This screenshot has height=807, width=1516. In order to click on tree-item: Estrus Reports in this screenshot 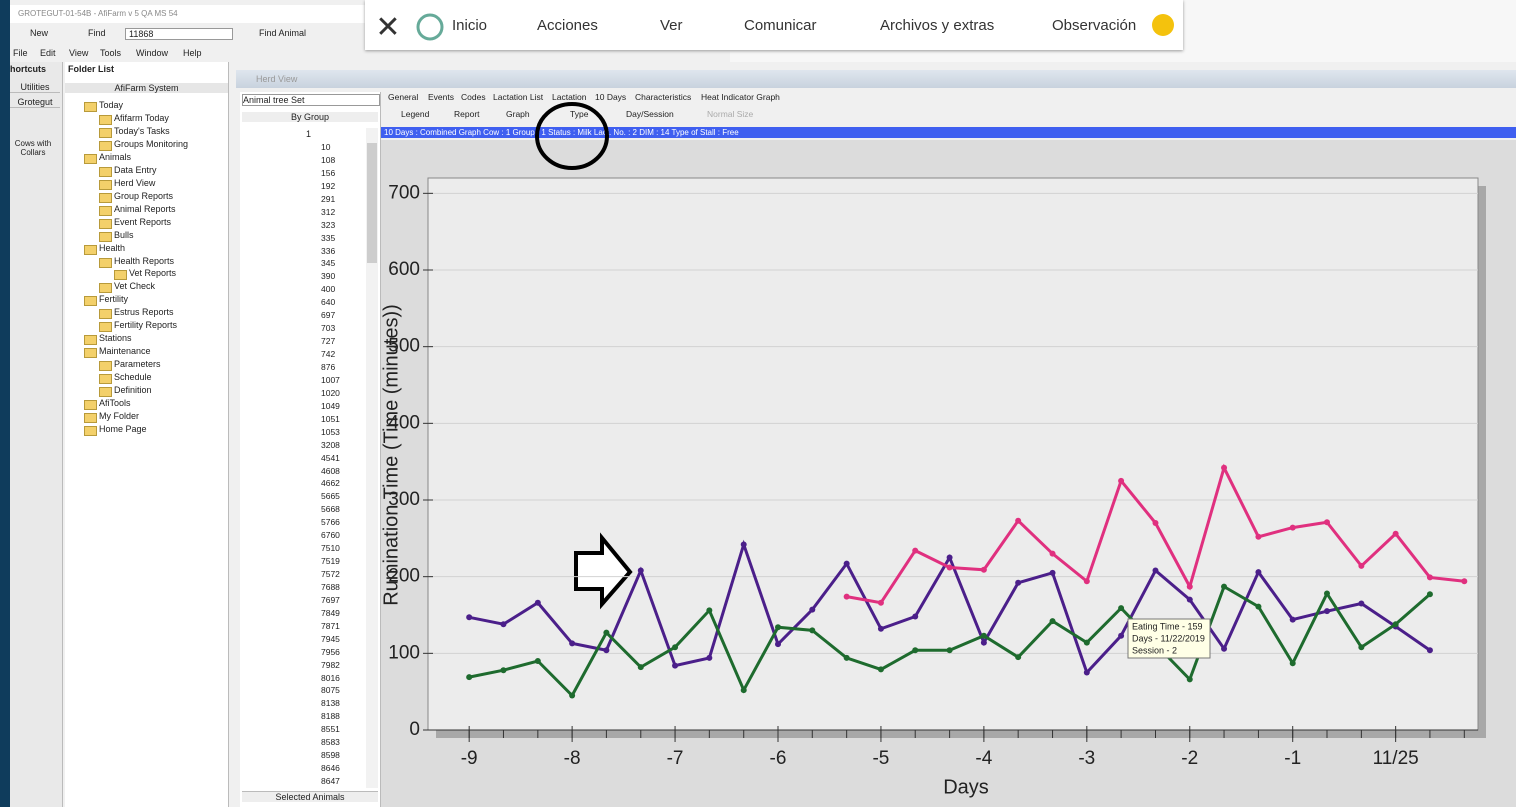, I will do `click(144, 312)`.